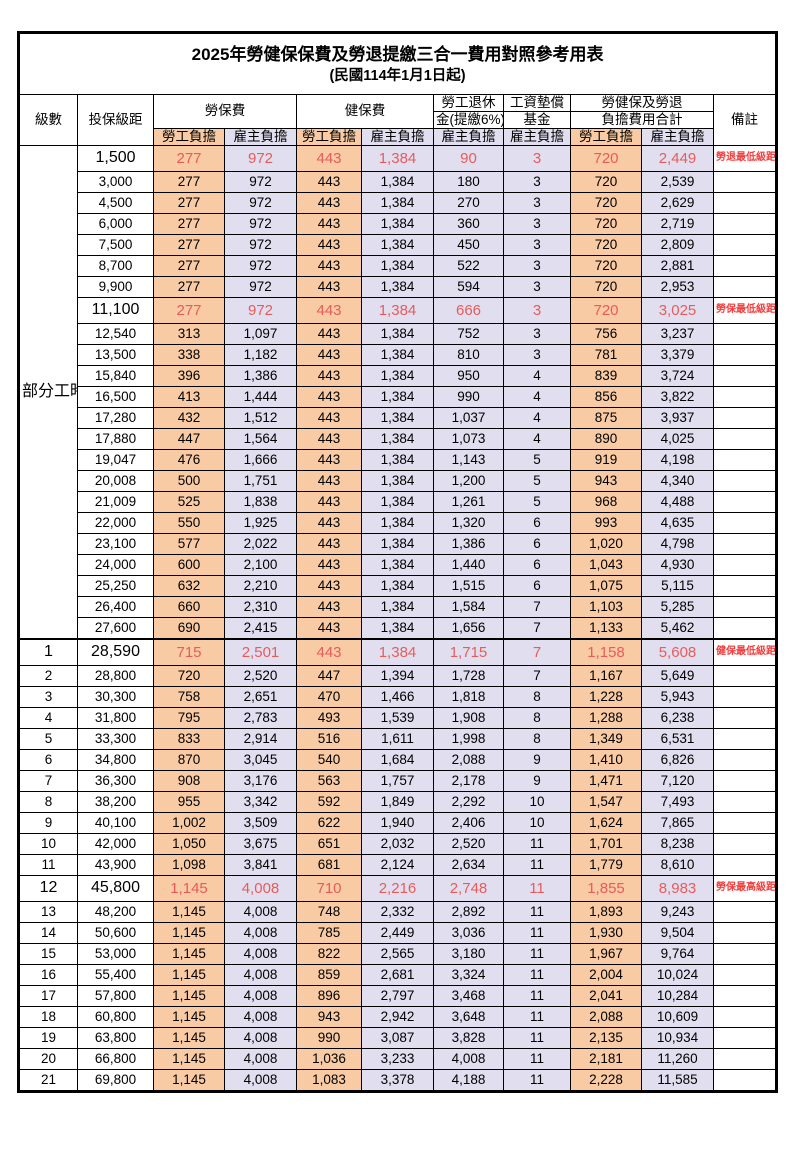 The width and height of the screenshot is (791, 1151). What do you see at coordinates (115, 652) in the screenshot?
I see `cell-bracket: 28,590` at bounding box center [115, 652].